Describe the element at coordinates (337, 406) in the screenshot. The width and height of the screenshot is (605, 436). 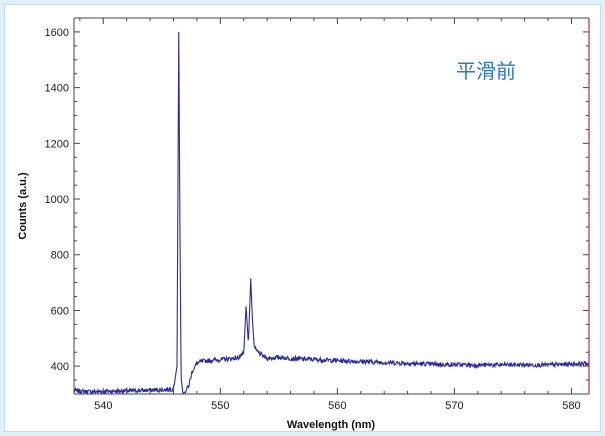
I see `x-tick-label: 560` at that location.